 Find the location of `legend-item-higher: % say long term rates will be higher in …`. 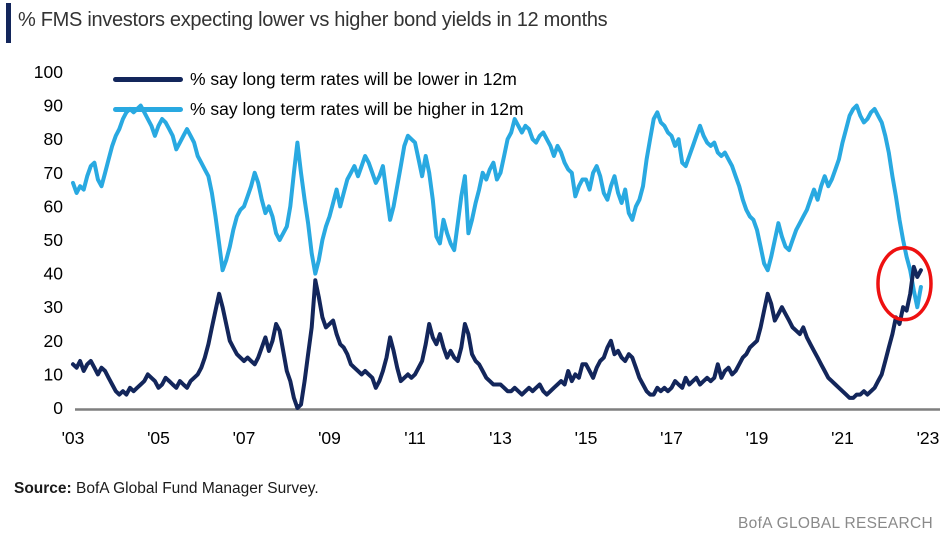

legend-item-higher: % say long term rates will be higher in … is located at coordinates (318, 109).